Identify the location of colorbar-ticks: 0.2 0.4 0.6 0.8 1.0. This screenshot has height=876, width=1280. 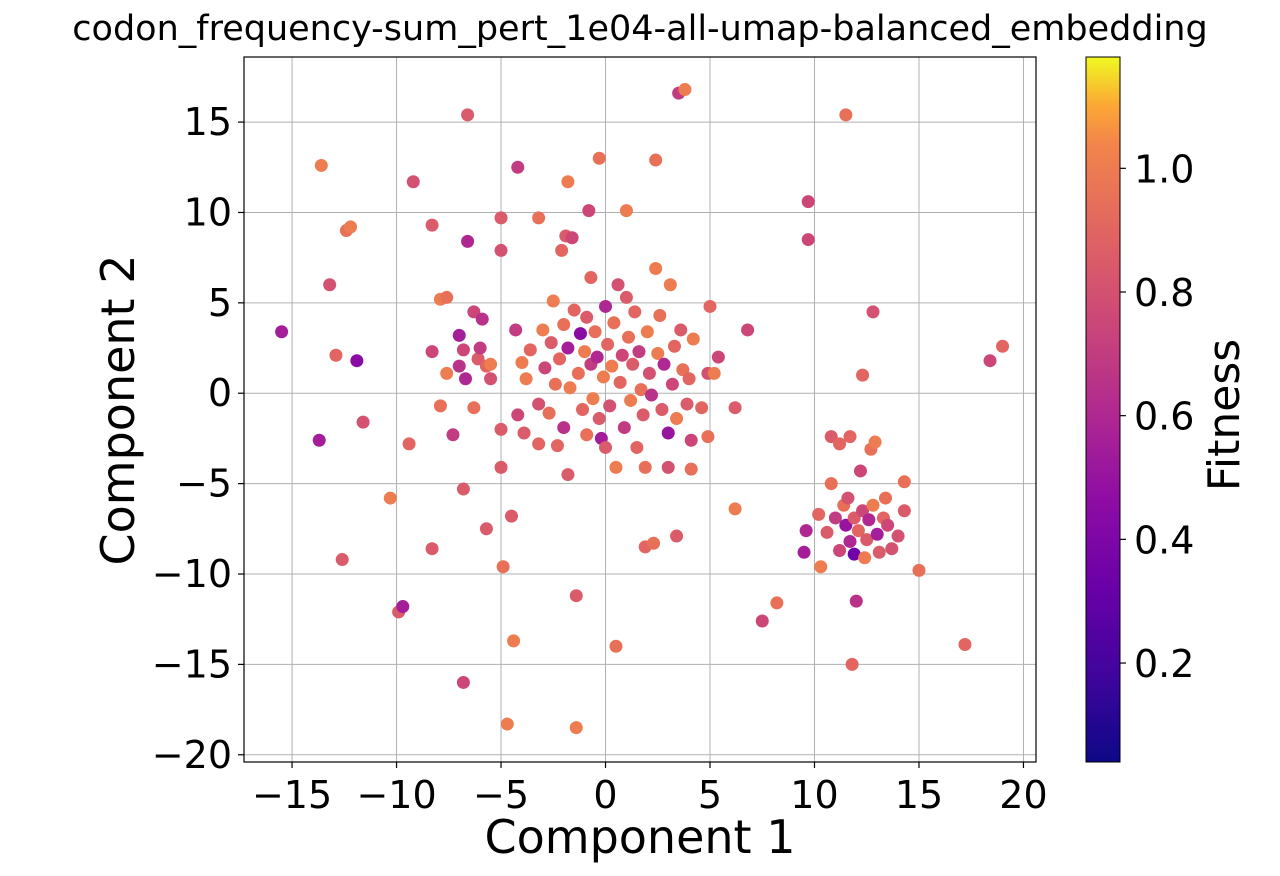
(1157, 416).